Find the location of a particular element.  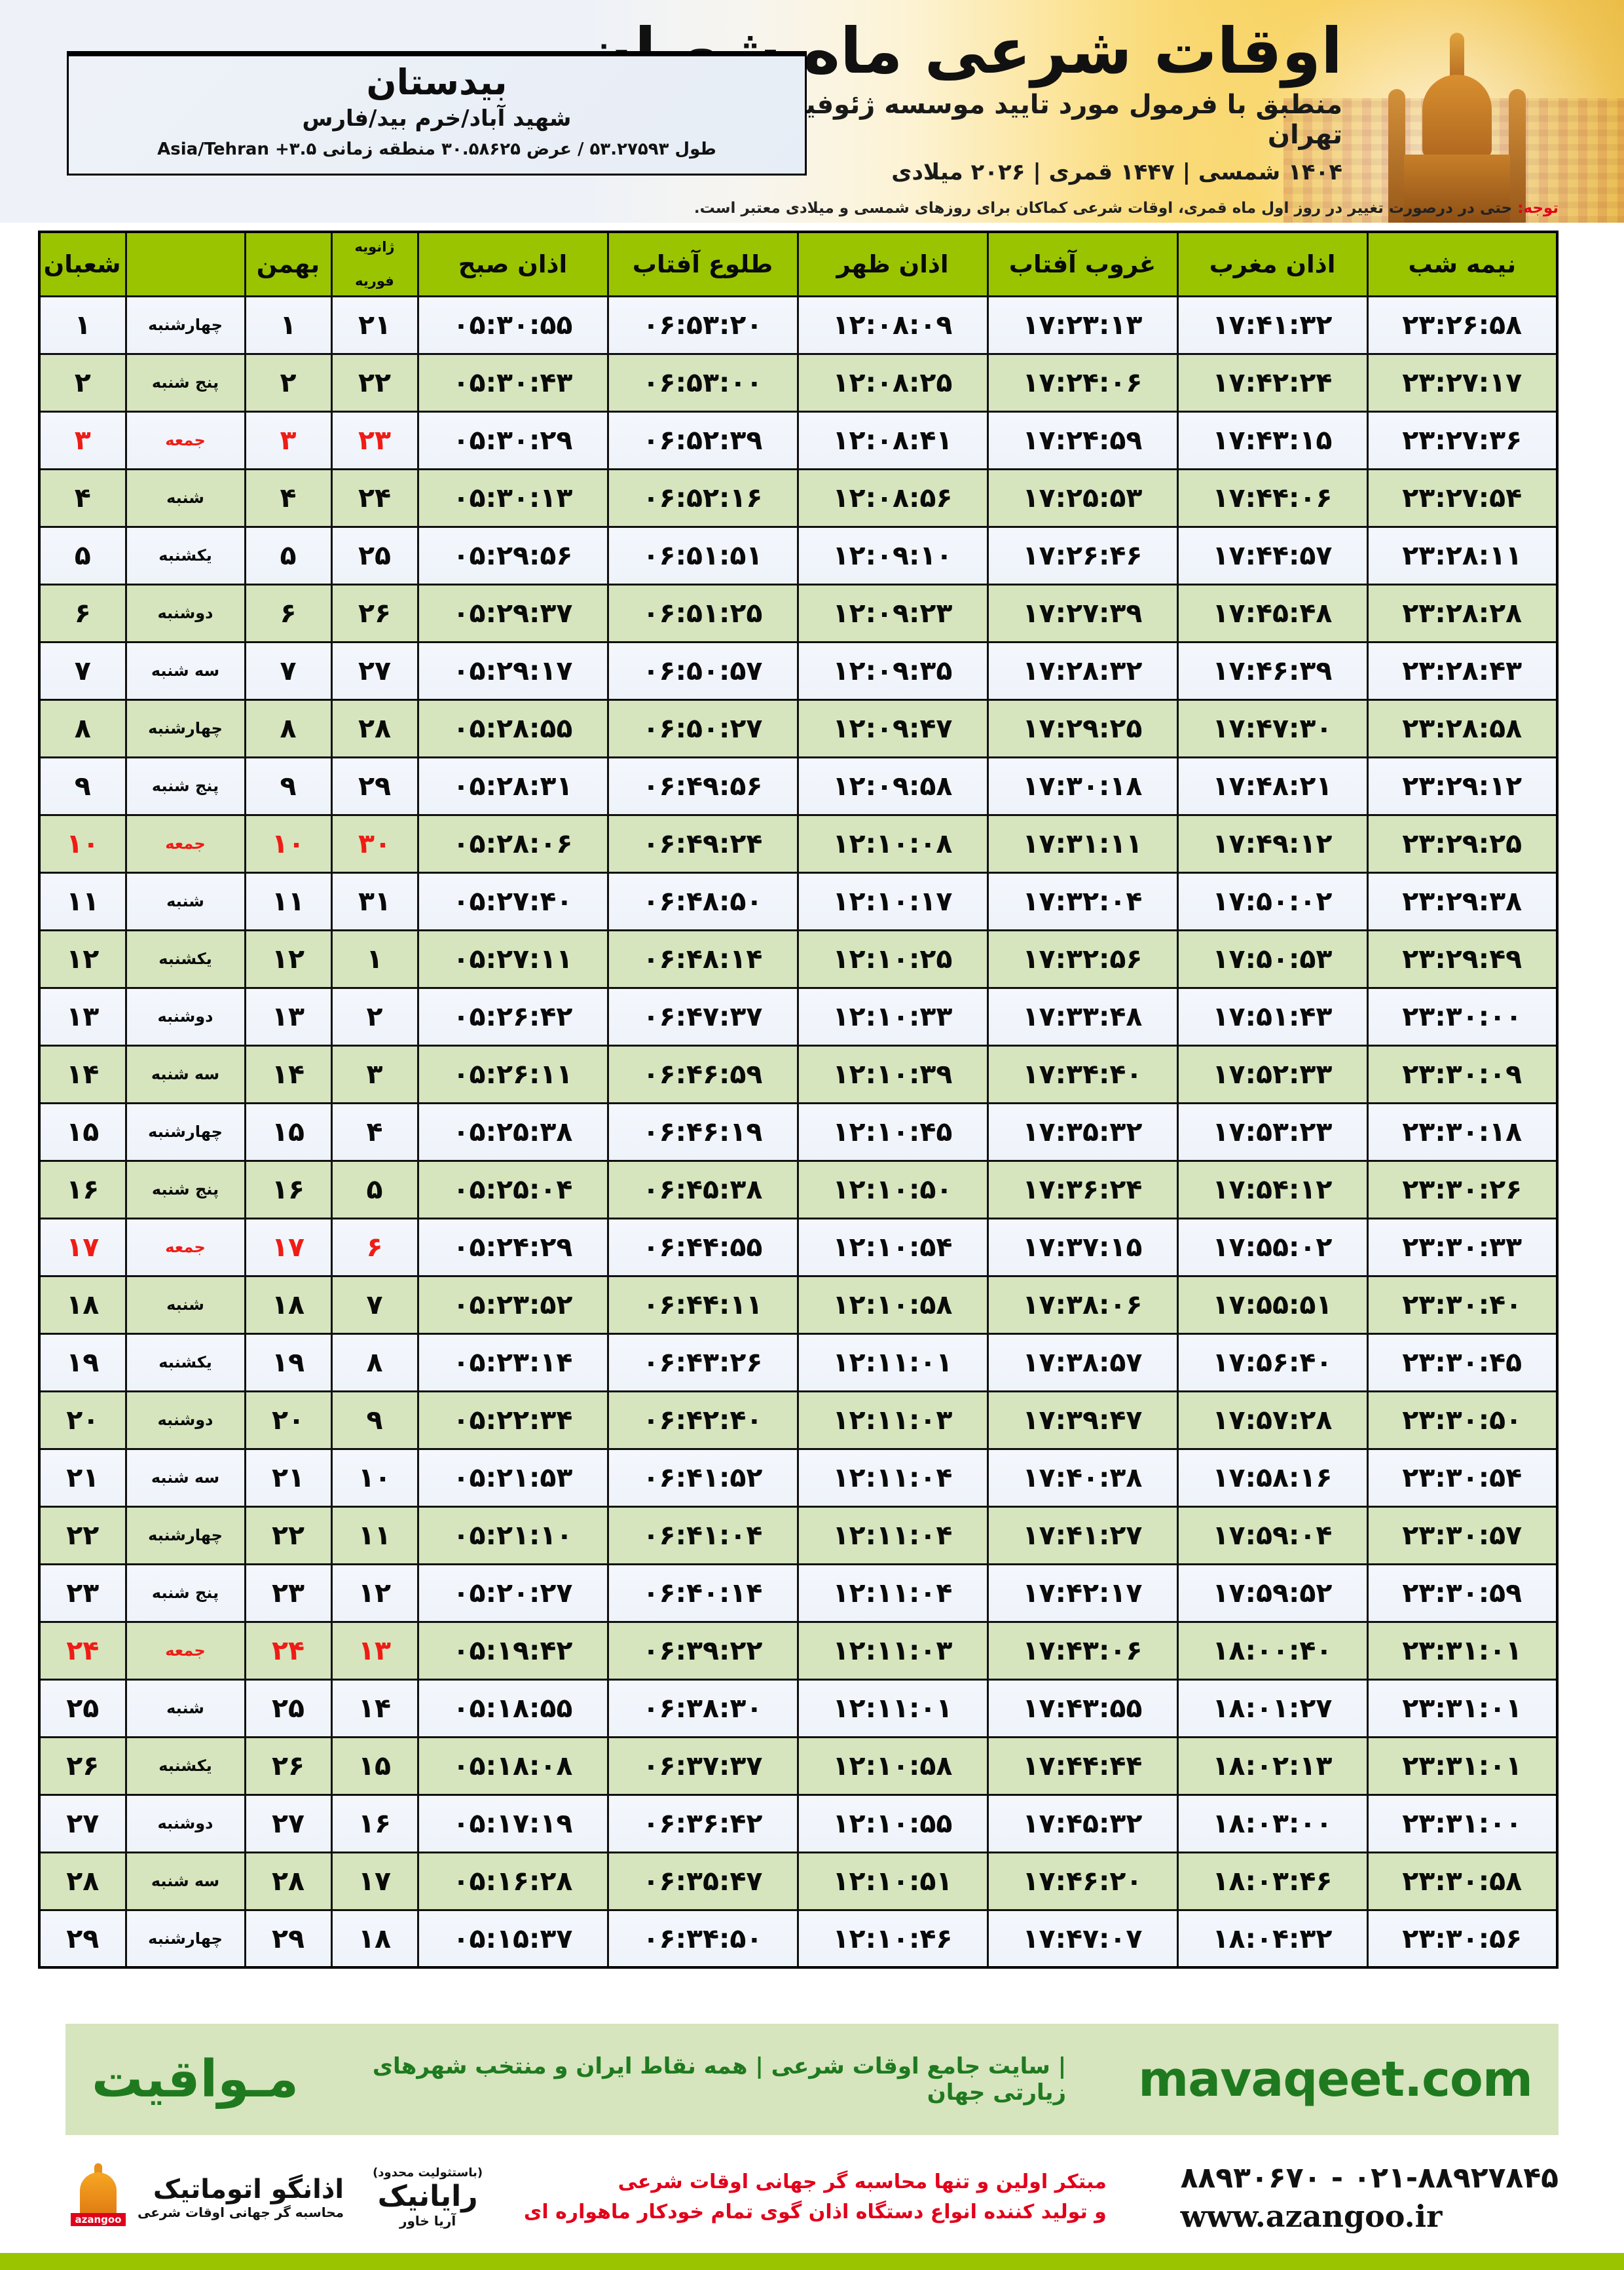

cell-dhuhr: ۱۲:۰۸:۰۹ is located at coordinates (892, 325).